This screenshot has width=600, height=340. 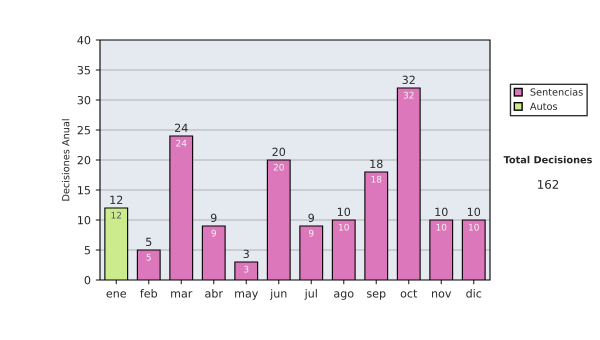 What do you see at coordinates (279, 167) in the screenshot?
I see `data-label: 20` at bounding box center [279, 167].